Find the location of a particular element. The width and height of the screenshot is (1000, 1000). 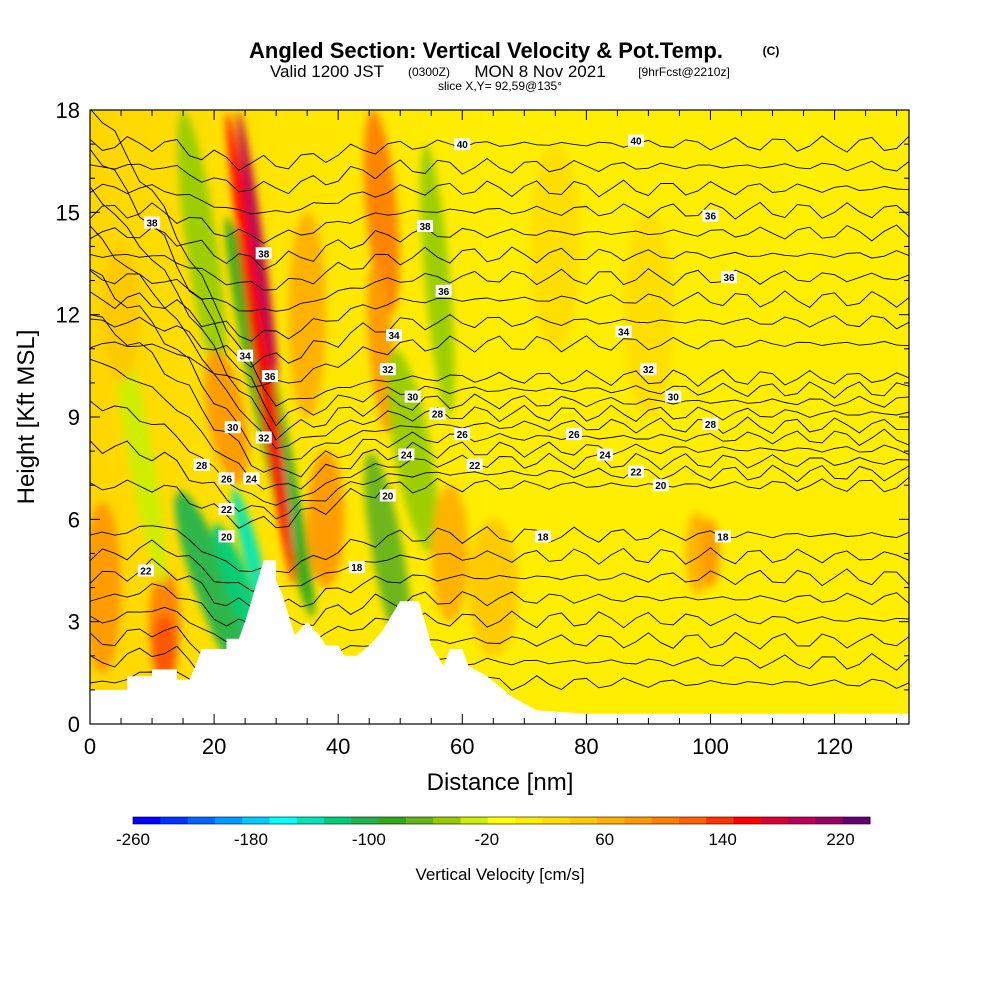

slice-info: slice X,Y= 92,59@135° is located at coordinates (500, 86).